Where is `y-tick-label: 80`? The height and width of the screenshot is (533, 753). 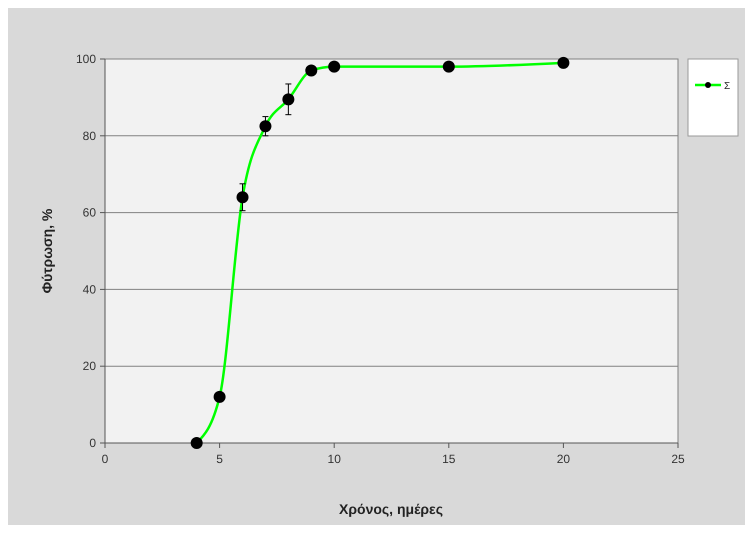
y-tick-label: 80 is located at coordinates (89, 135).